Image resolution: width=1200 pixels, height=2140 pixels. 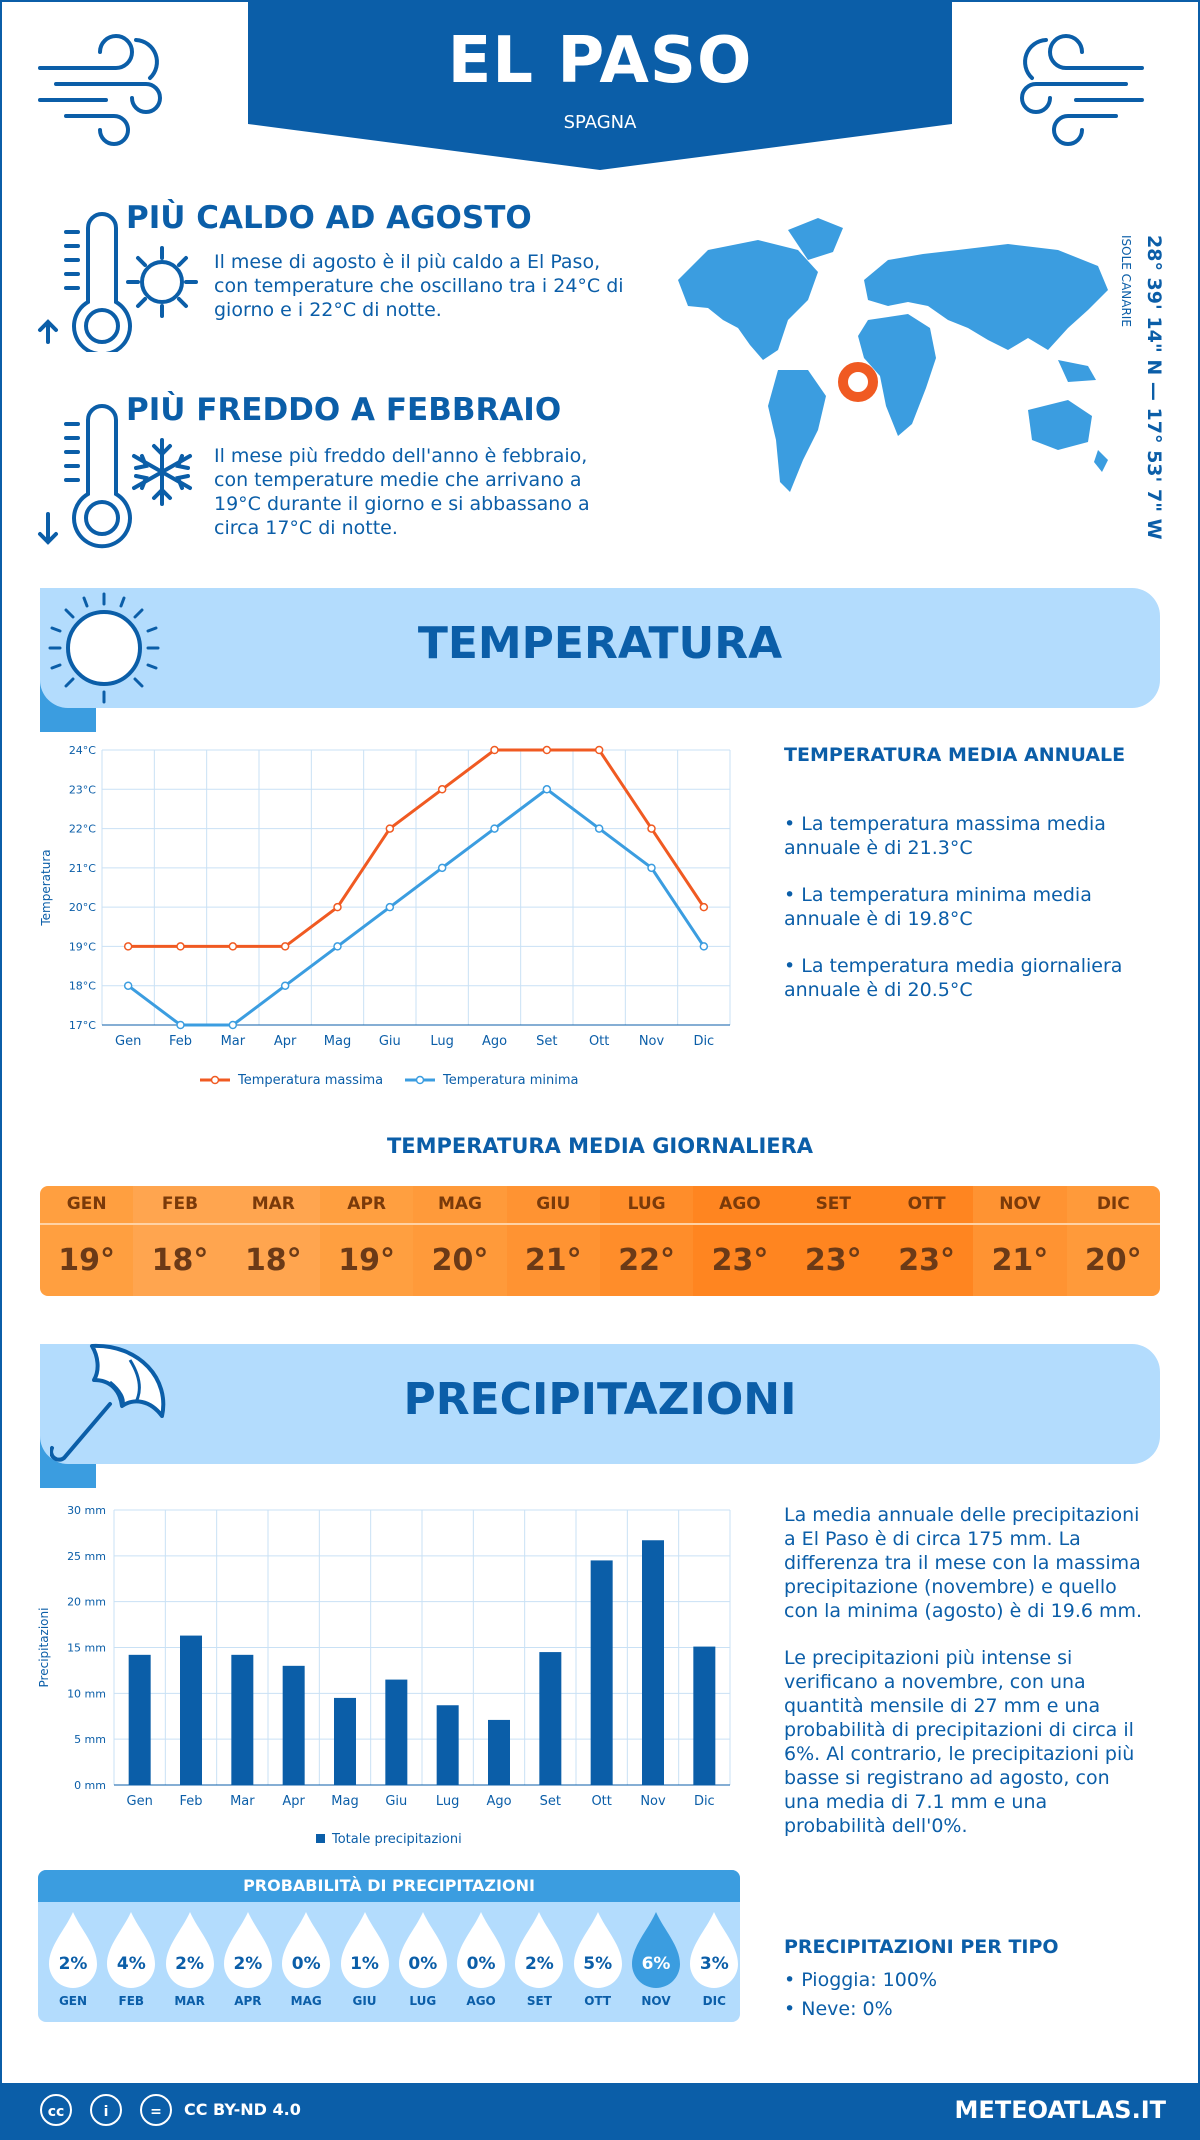 What do you see at coordinates (646, 1205) in the screenshot?
I see `daily-temp-month: LUG` at bounding box center [646, 1205].